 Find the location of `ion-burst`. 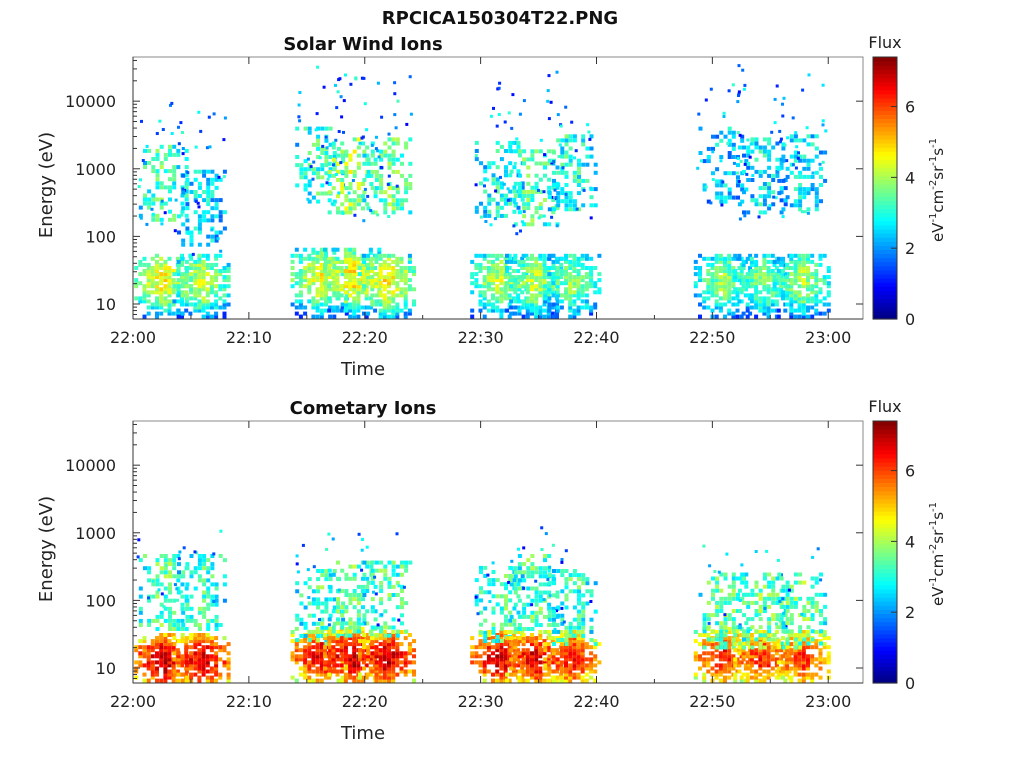

ion-burst is located at coordinates (319, 613).